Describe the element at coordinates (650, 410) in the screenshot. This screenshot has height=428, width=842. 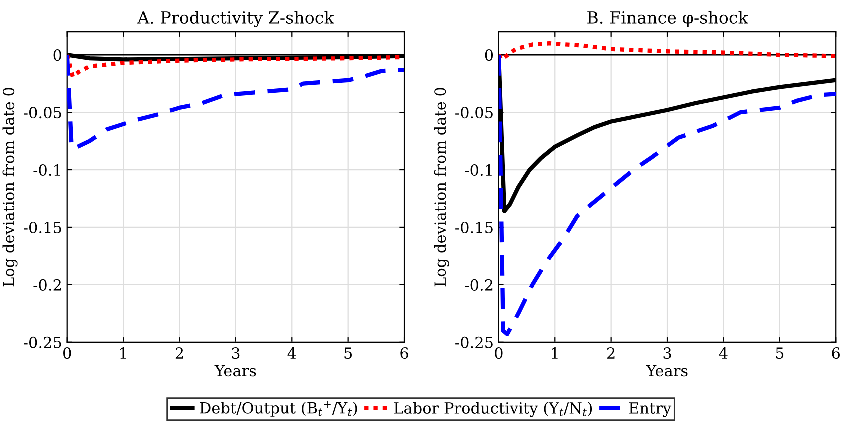
I see `legend-label: Entry` at that location.